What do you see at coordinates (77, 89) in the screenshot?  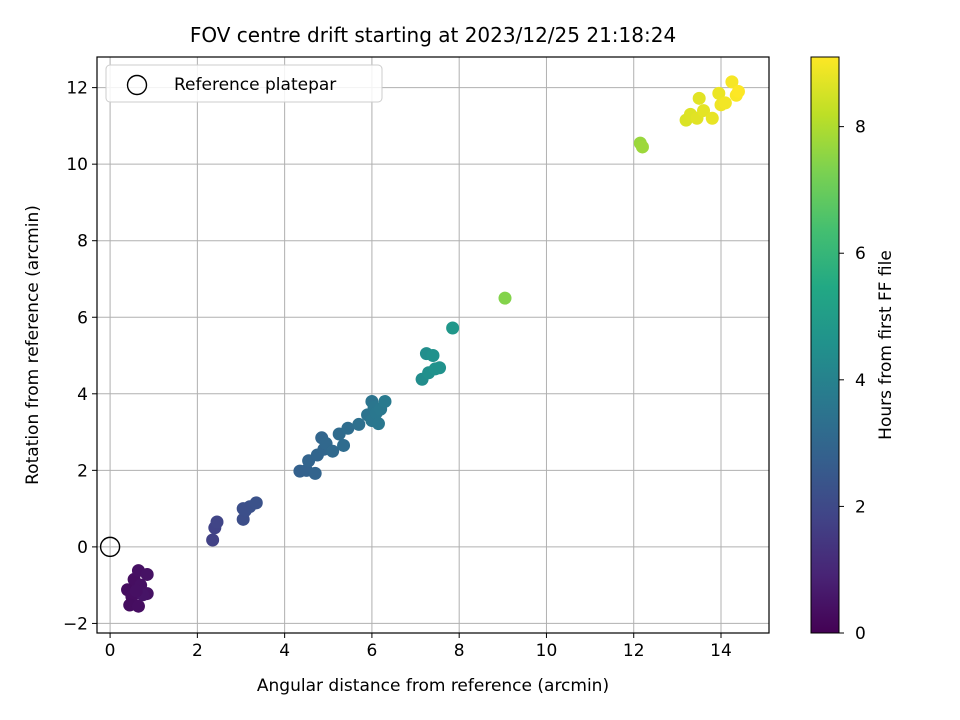 I see `y-tick-label: 12` at bounding box center [77, 89].